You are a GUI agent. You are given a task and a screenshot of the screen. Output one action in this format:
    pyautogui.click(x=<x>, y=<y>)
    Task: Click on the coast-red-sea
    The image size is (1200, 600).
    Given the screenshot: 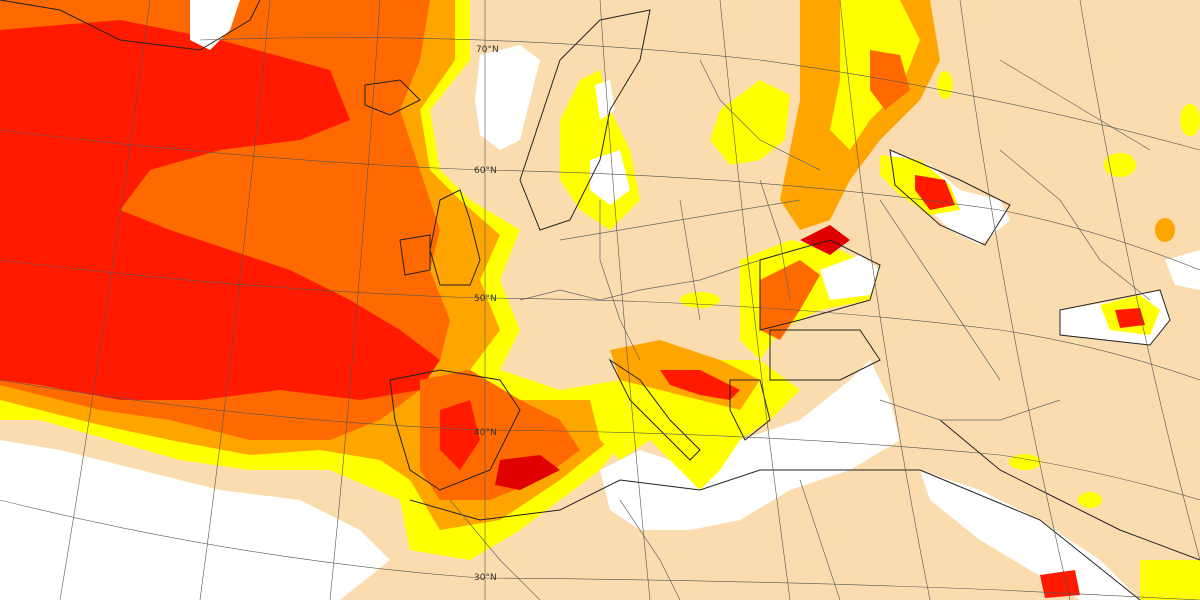 What is the action you would take?
    pyautogui.click(x=1030, y=534)
    